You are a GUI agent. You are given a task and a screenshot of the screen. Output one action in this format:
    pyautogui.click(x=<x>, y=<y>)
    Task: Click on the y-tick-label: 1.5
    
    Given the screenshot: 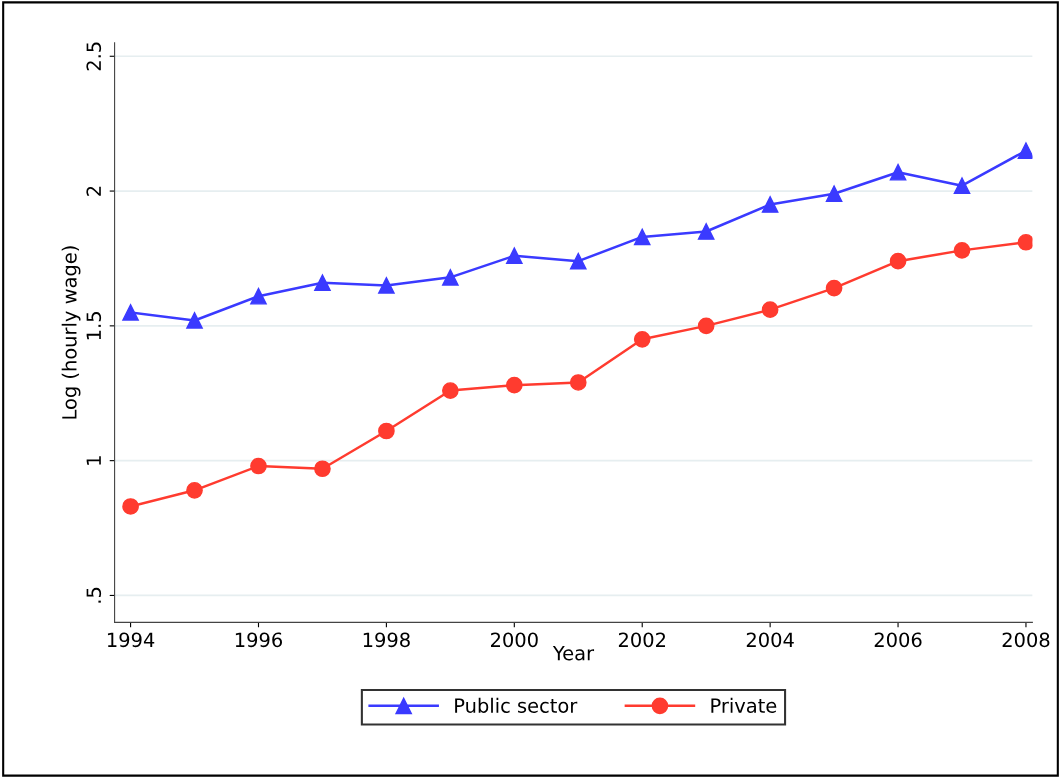 What is the action you would take?
    pyautogui.click(x=94, y=326)
    